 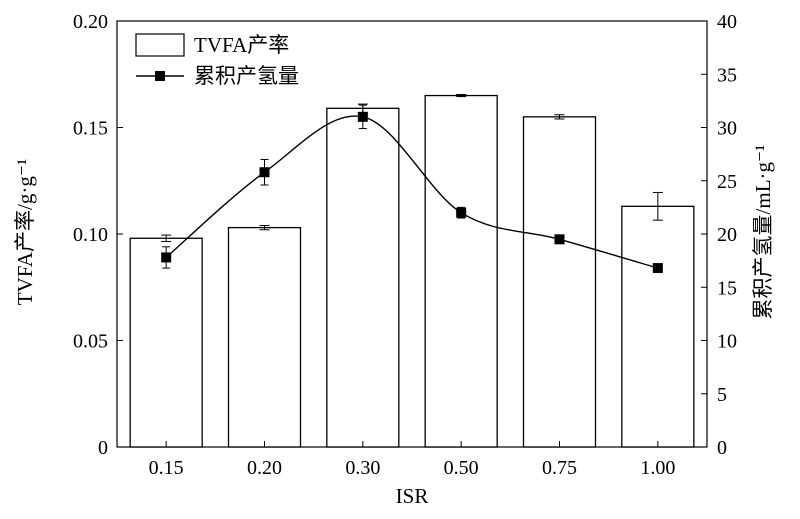 I want to click on legend-entry-bar: TVFA产率, so click(x=212, y=45).